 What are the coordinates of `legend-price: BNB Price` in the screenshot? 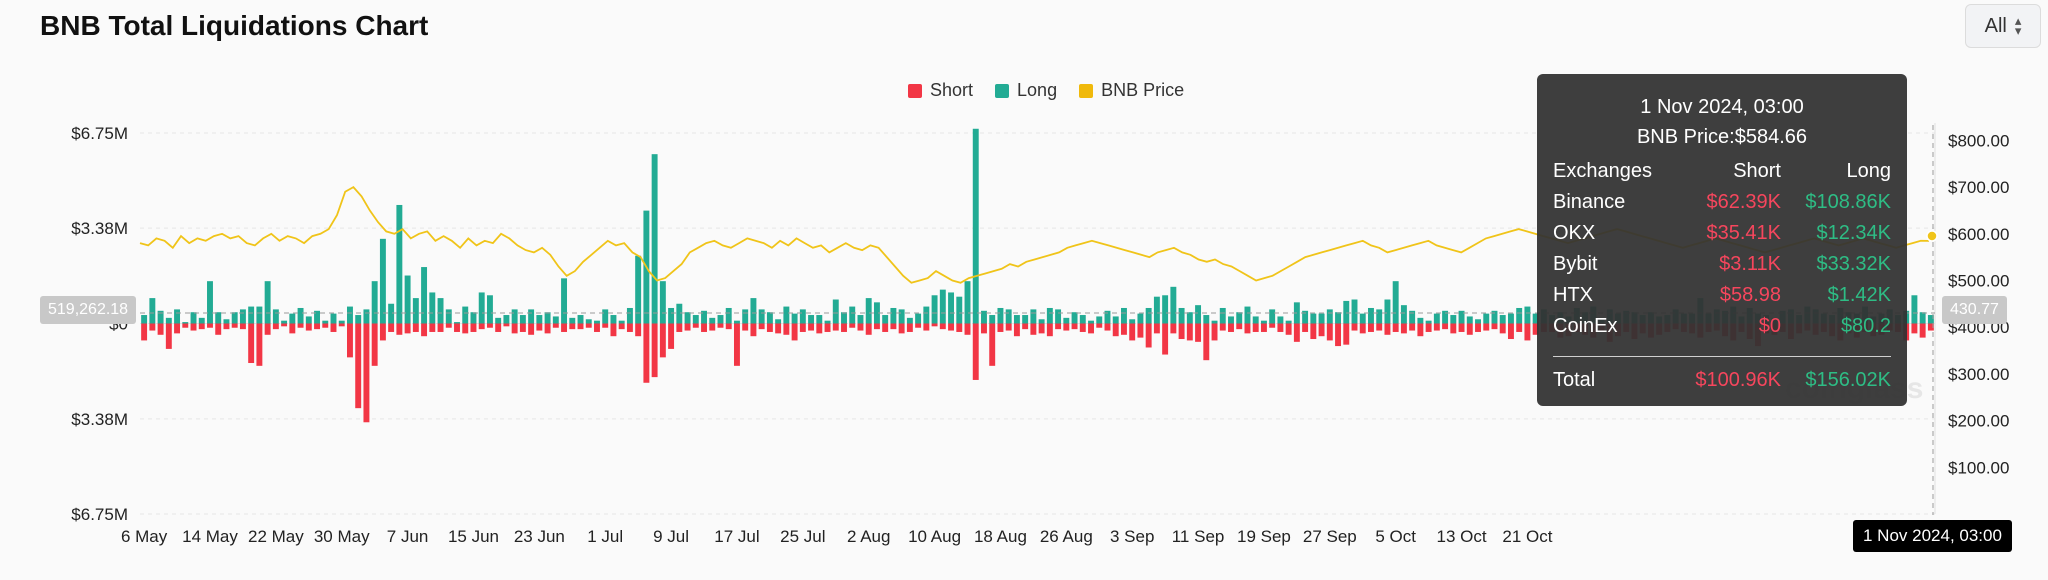 It's located at (1131, 90).